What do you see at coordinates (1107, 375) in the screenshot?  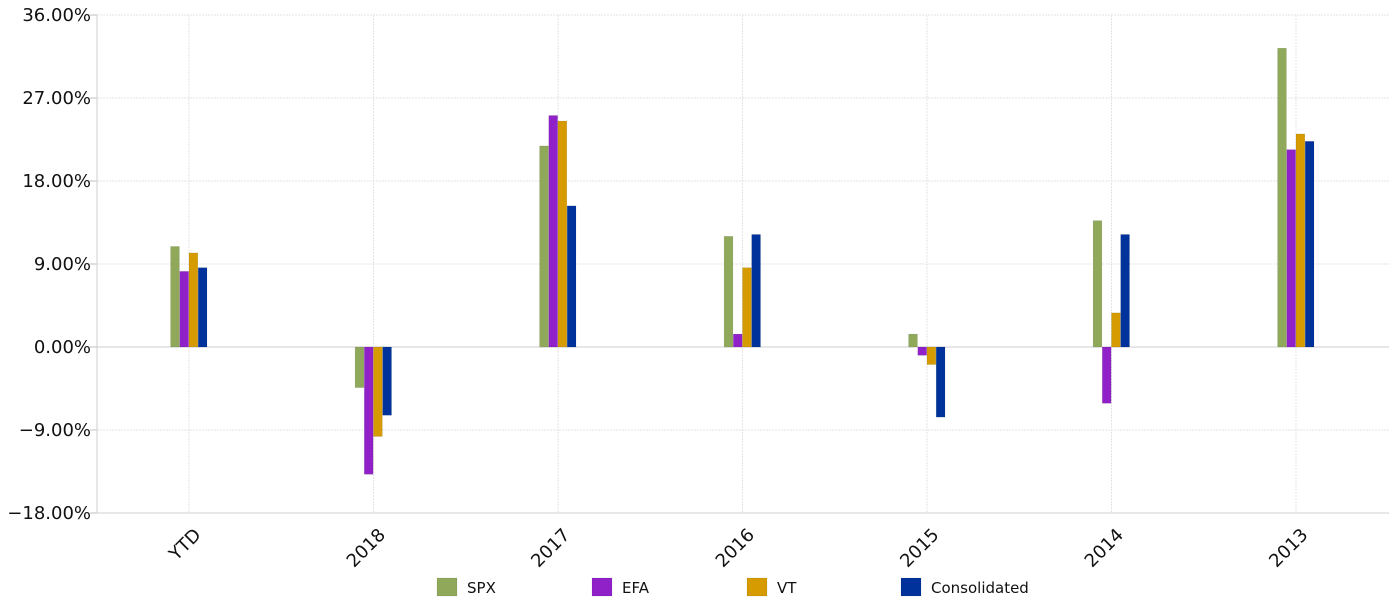 I see `bar-efa-2014` at bounding box center [1107, 375].